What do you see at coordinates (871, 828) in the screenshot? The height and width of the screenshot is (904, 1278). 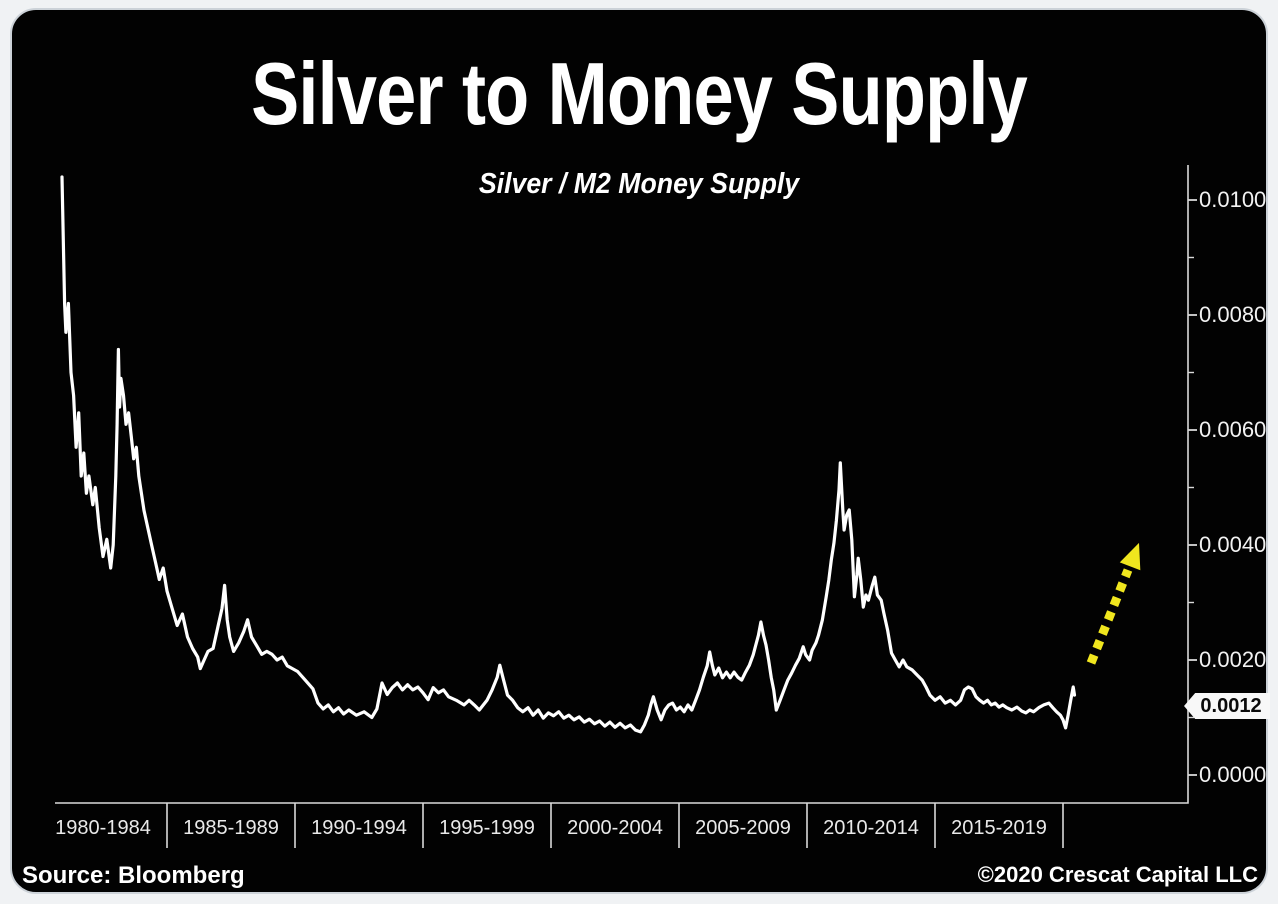 I see `x-axis-period-label: 2010-2014` at bounding box center [871, 828].